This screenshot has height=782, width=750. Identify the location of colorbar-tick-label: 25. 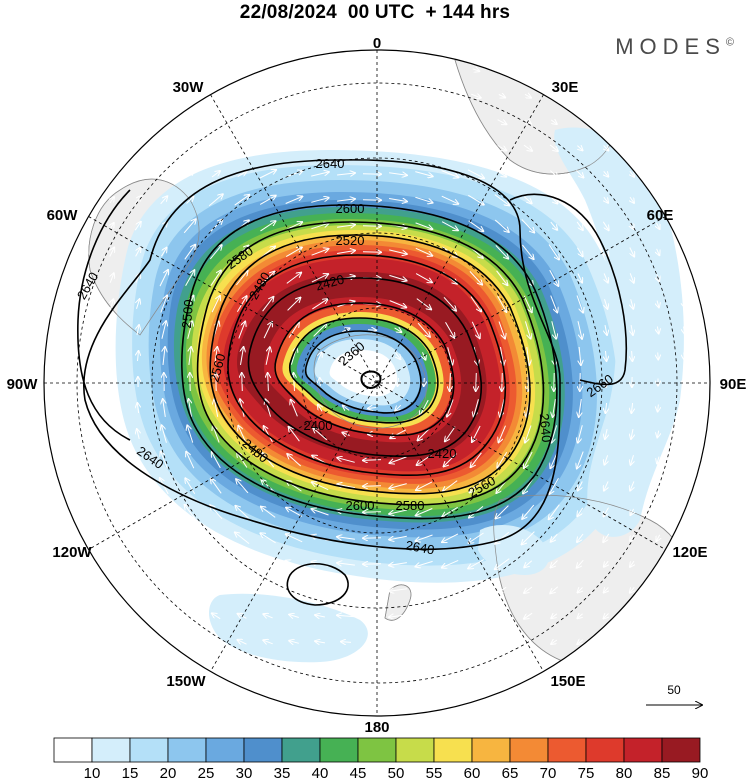
(206, 773).